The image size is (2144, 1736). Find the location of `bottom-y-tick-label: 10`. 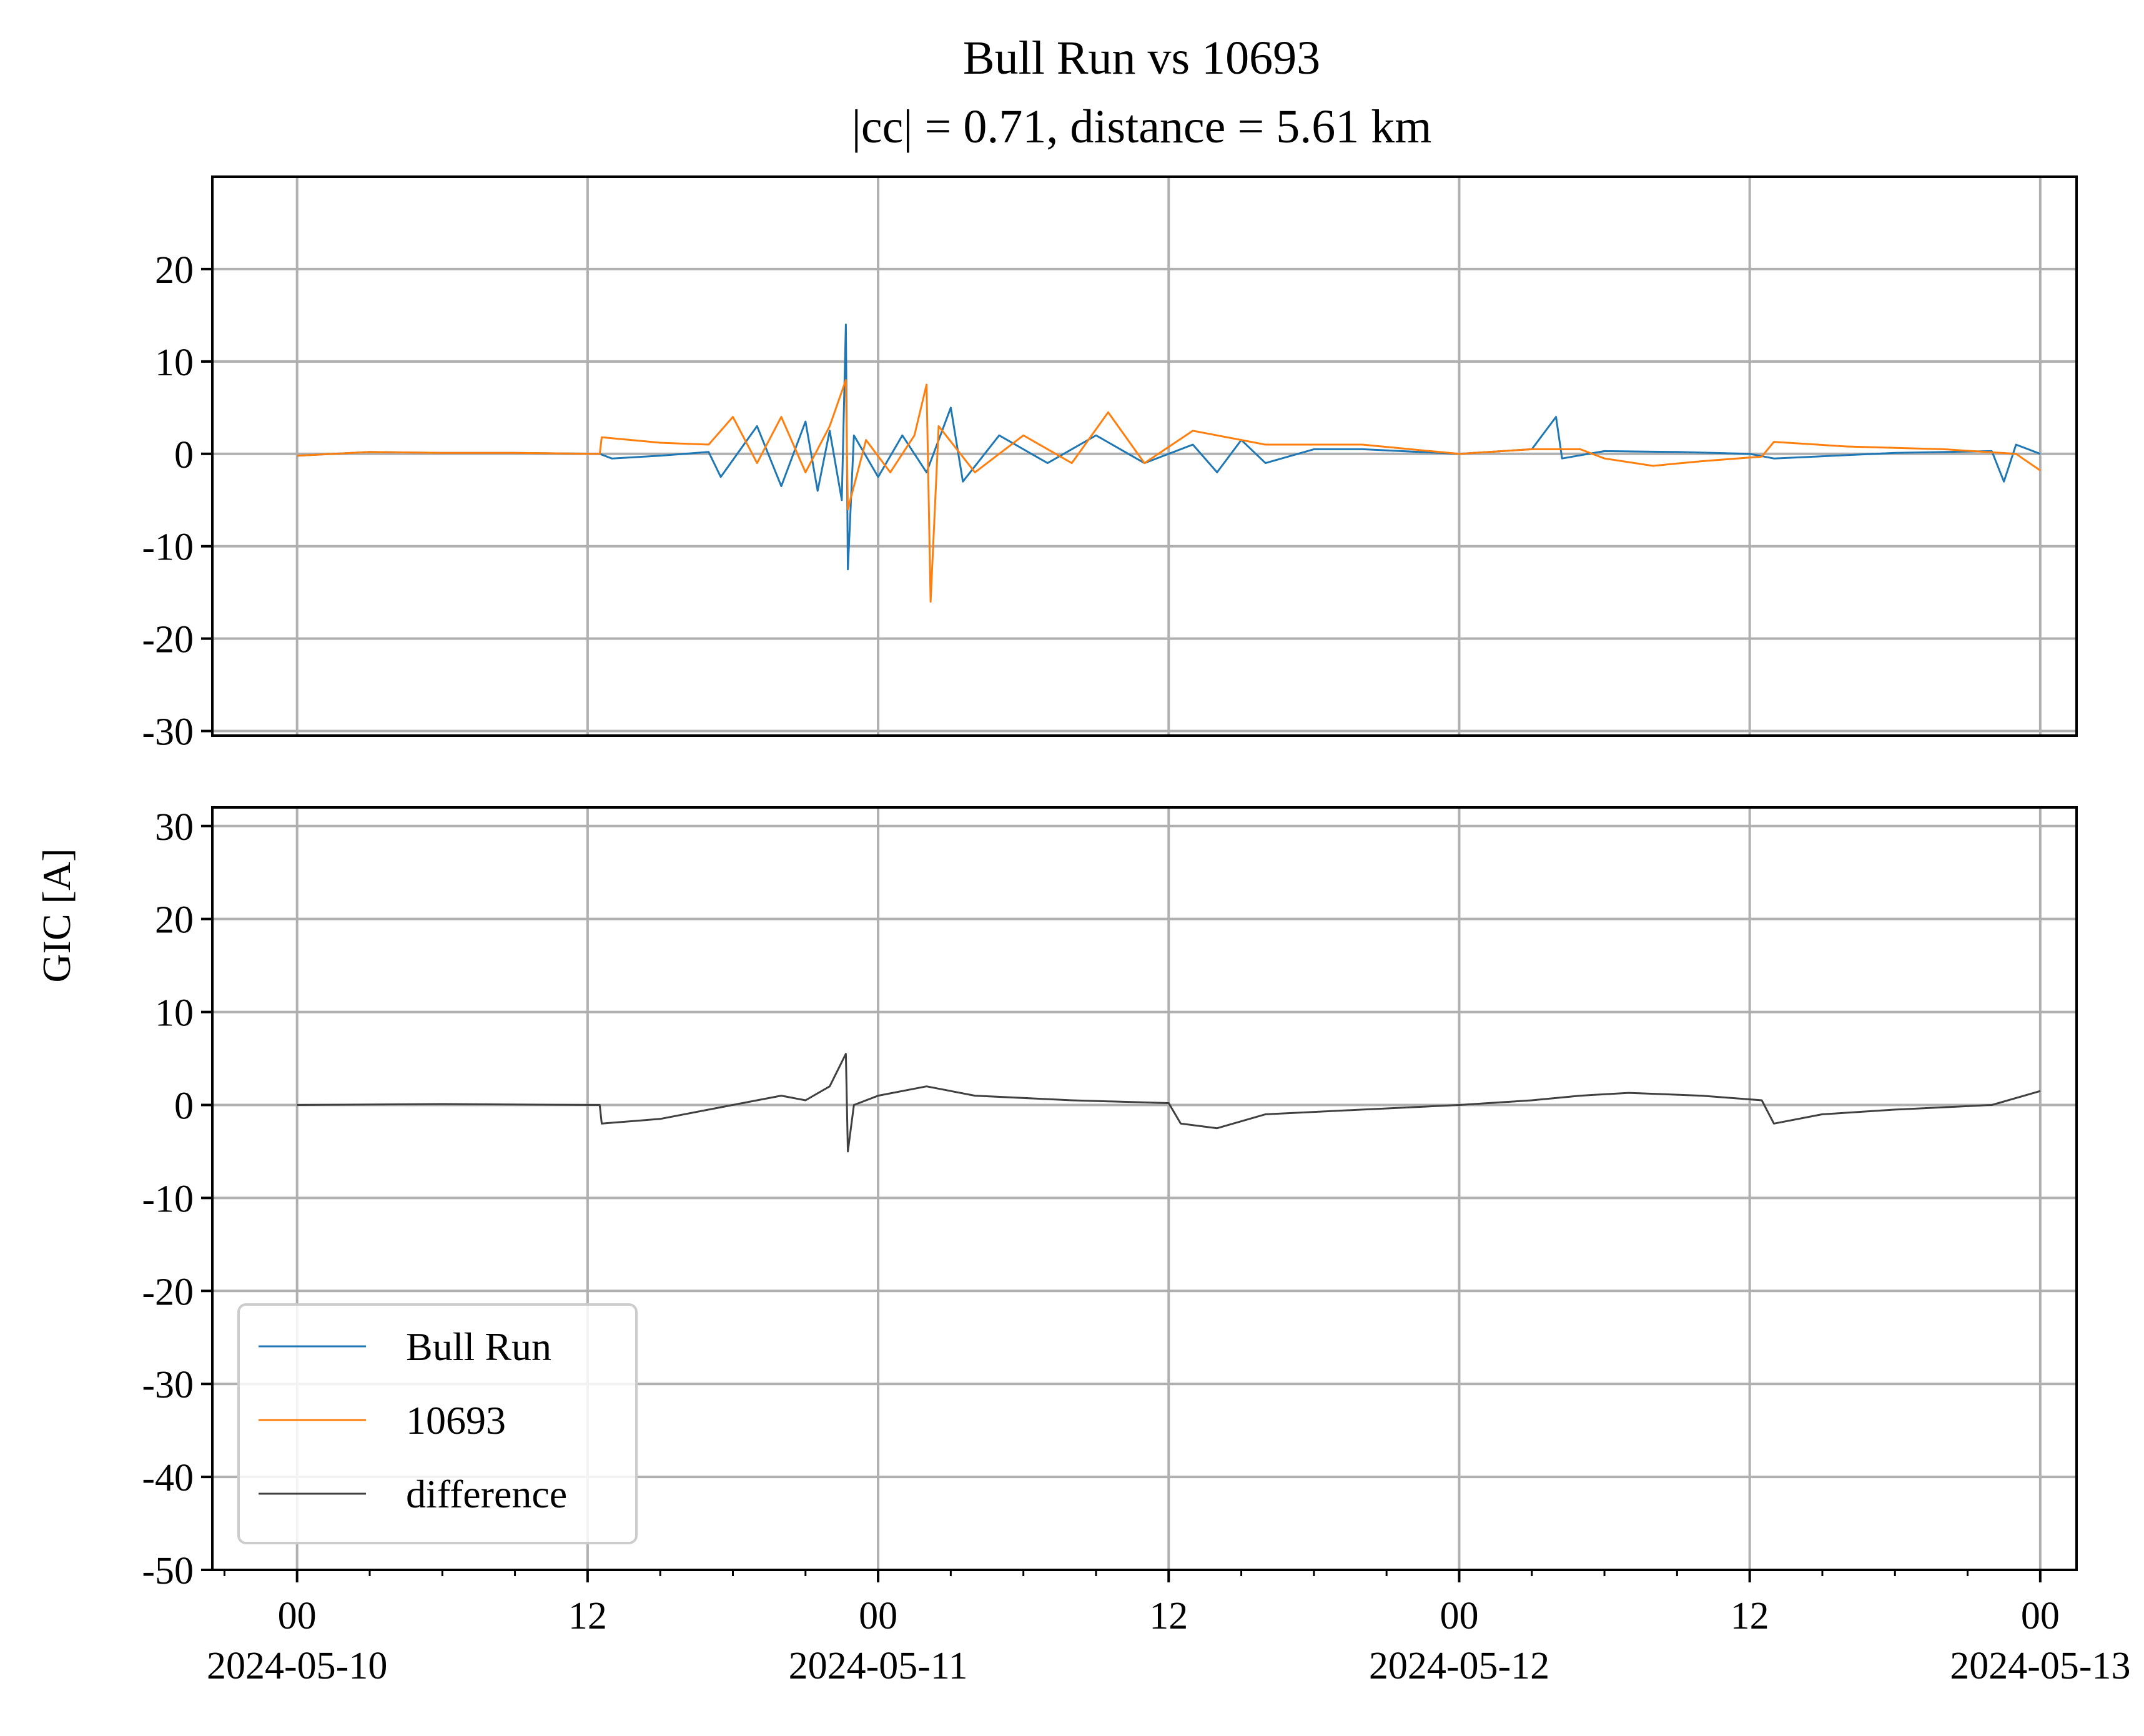

bottom-y-tick-label: 10 is located at coordinates (174, 1013).